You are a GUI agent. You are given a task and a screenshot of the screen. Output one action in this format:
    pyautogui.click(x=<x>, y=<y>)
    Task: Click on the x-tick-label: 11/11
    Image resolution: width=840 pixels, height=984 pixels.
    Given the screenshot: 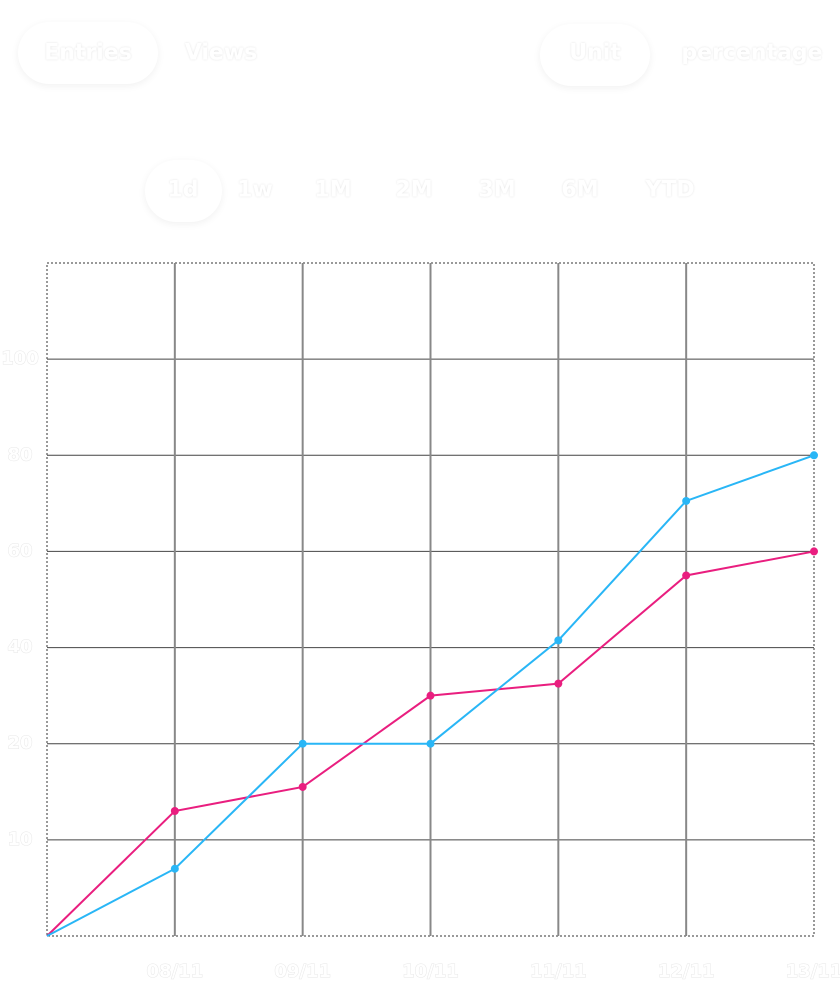 What is the action you would take?
    pyautogui.click(x=558, y=971)
    